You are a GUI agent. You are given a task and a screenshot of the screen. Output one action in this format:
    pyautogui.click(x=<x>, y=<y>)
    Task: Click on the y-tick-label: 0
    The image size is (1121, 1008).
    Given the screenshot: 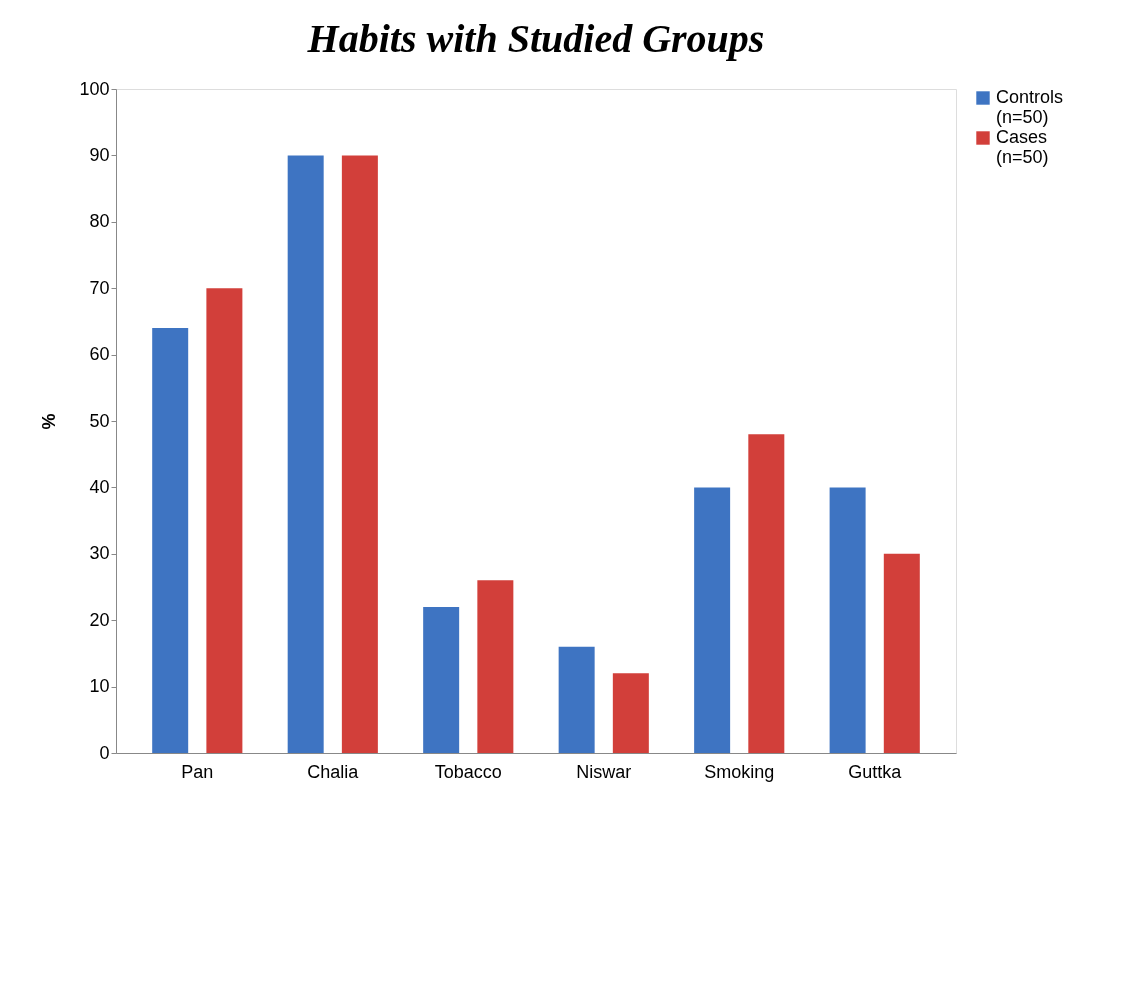 What is the action you would take?
    pyautogui.click(x=104, y=752)
    